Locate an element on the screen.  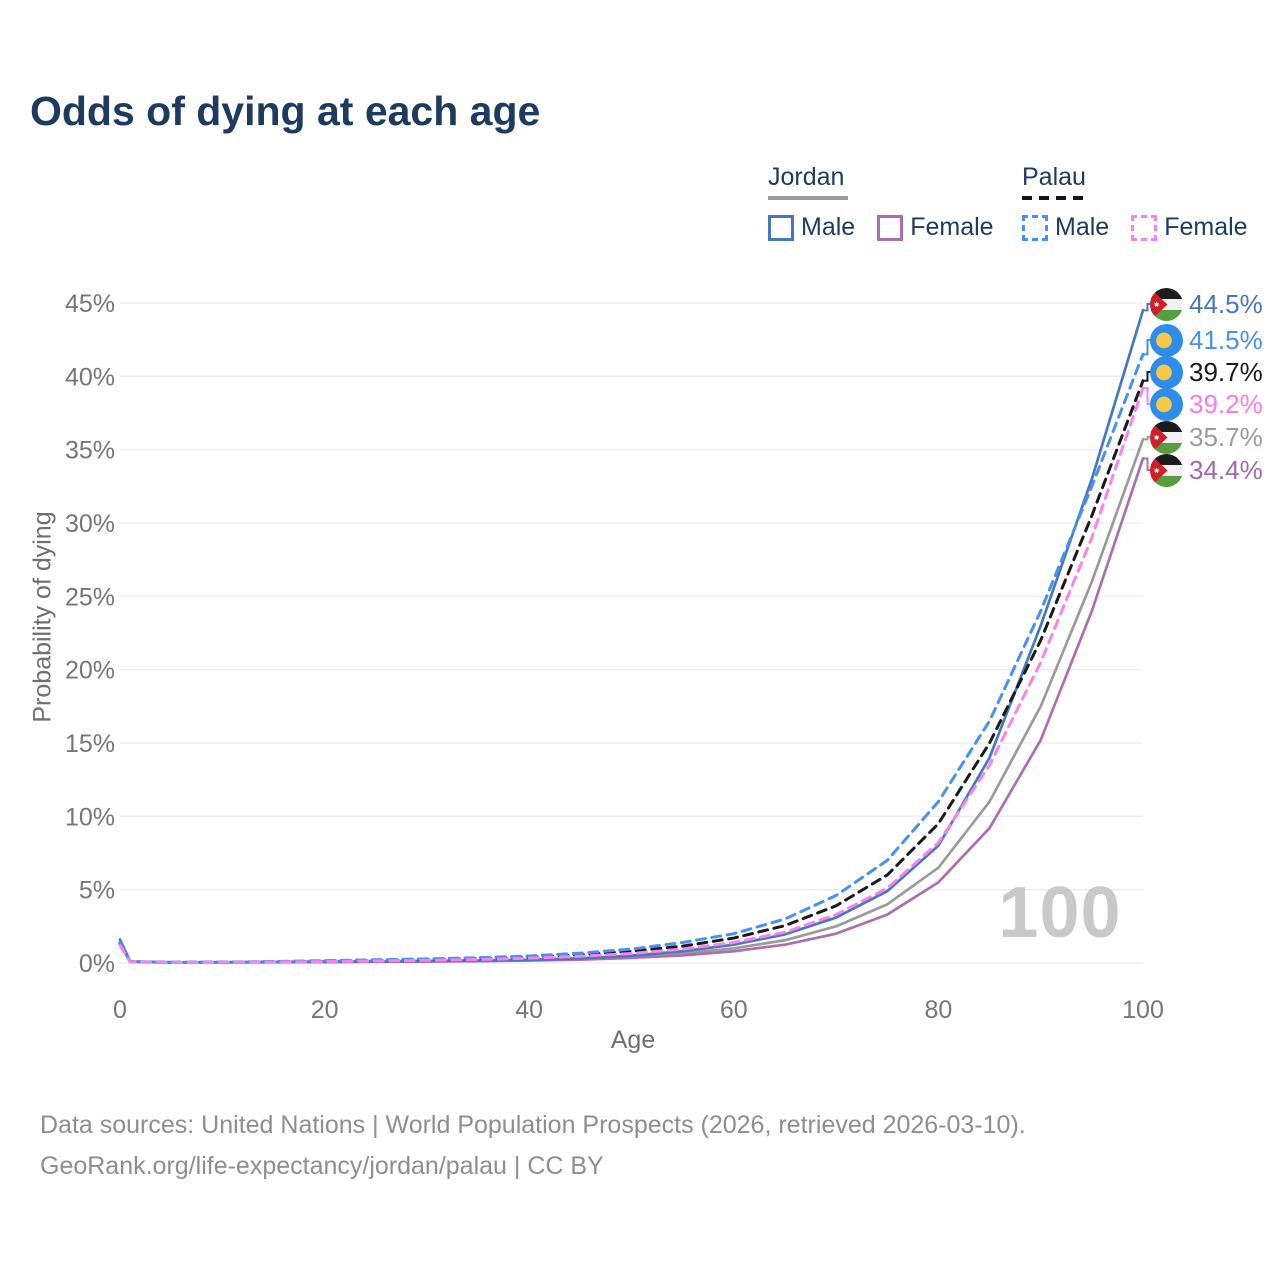
end-value: 41.5% is located at coordinates (1226, 339).